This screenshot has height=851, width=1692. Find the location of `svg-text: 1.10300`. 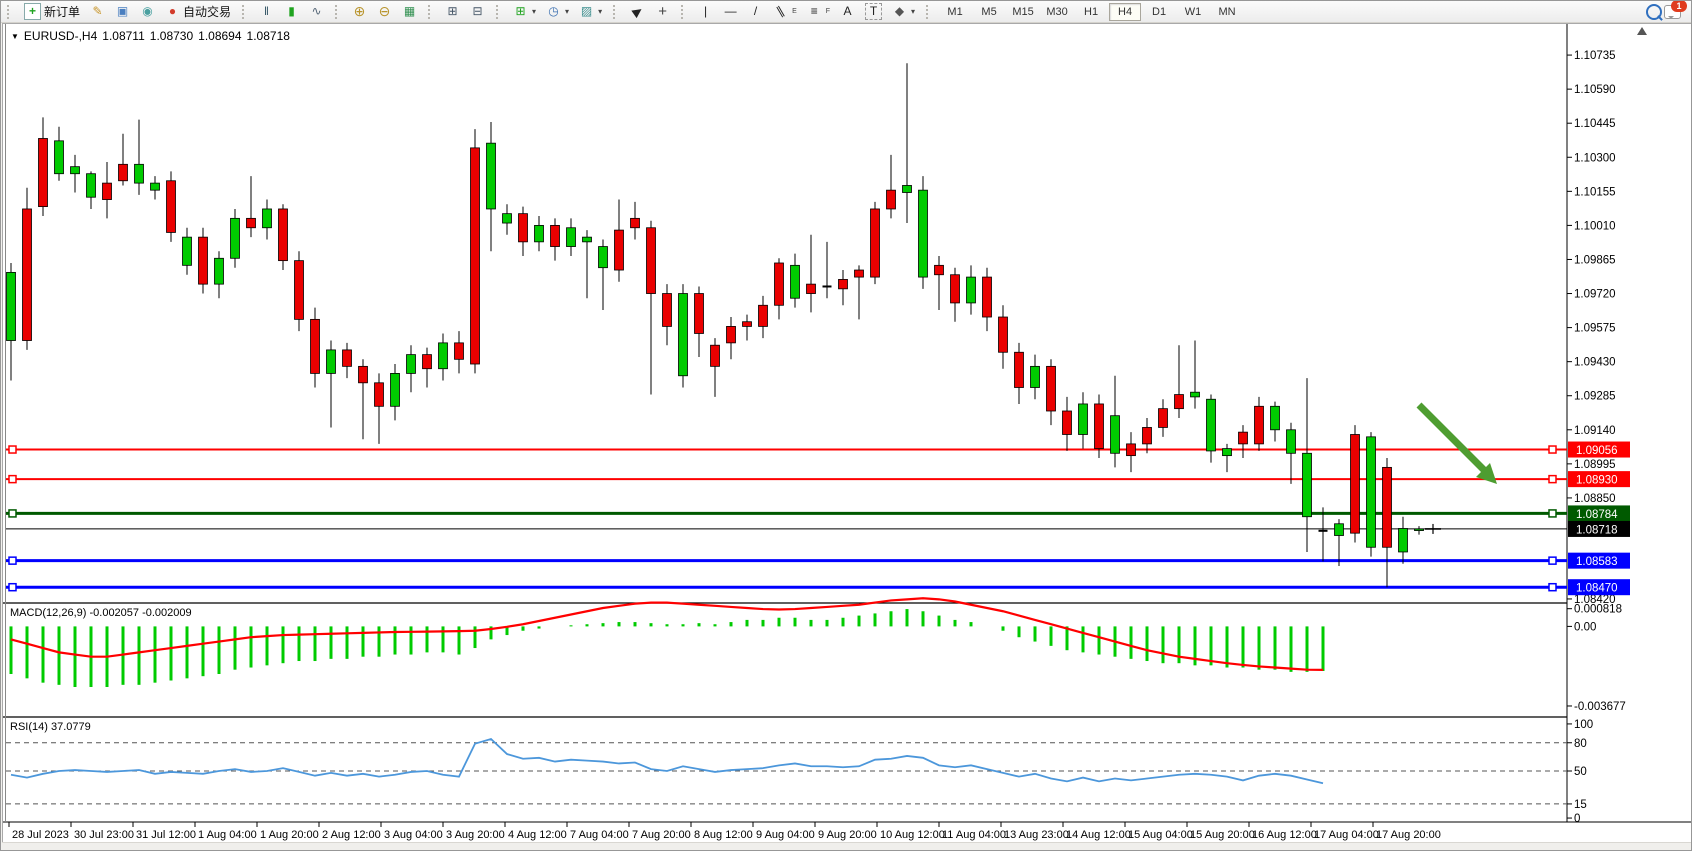

svg-text: 1.10300 is located at coordinates (1595, 158).